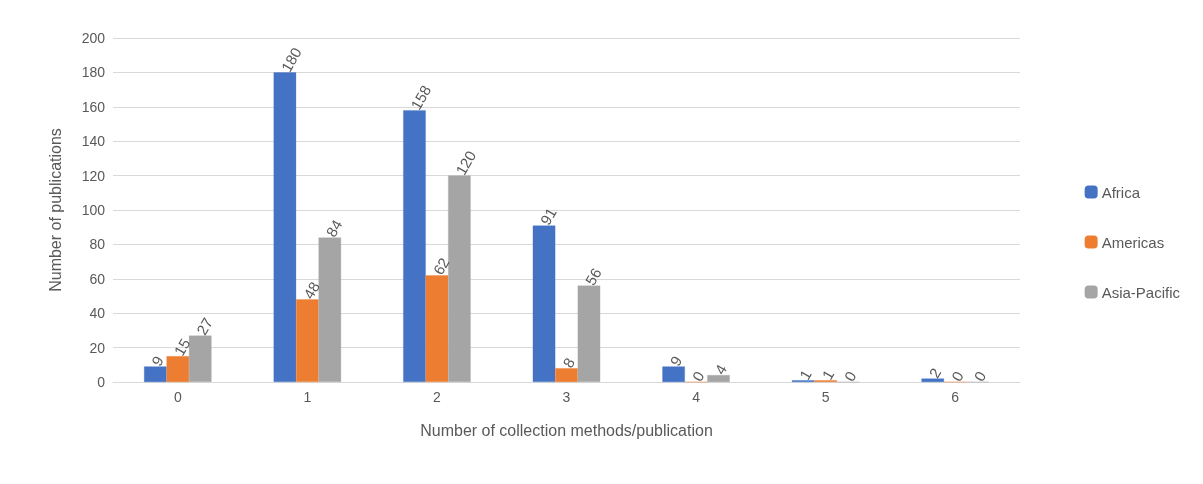 The height and width of the screenshot is (484, 1203). What do you see at coordinates (55, 210) in the screenshot?
I see `y-axis-title: Number of publications` at bounding box center [55, 210].